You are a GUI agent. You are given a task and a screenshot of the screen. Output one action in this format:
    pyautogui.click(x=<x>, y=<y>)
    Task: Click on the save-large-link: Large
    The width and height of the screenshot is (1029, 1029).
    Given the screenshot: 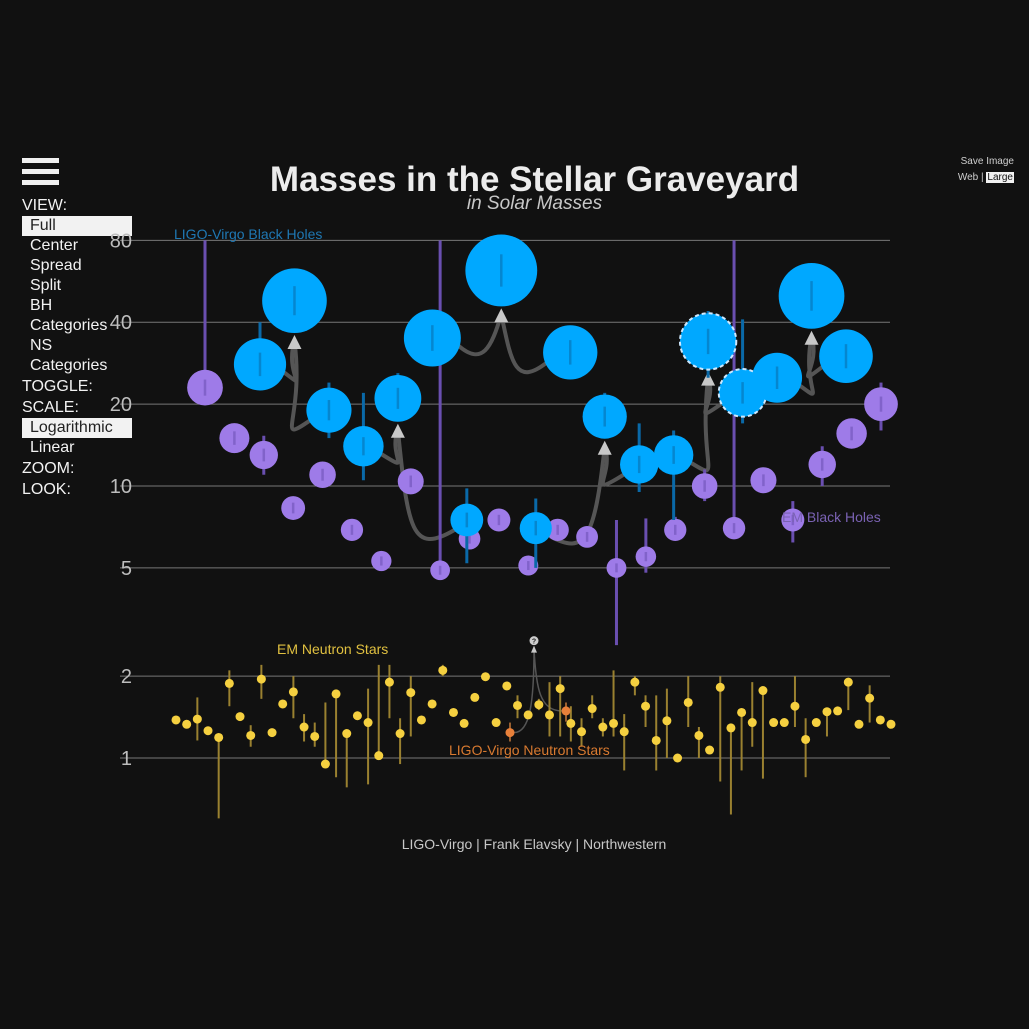 What is the action you would take?
    pyautogui.click(x=1000, y=177)
    